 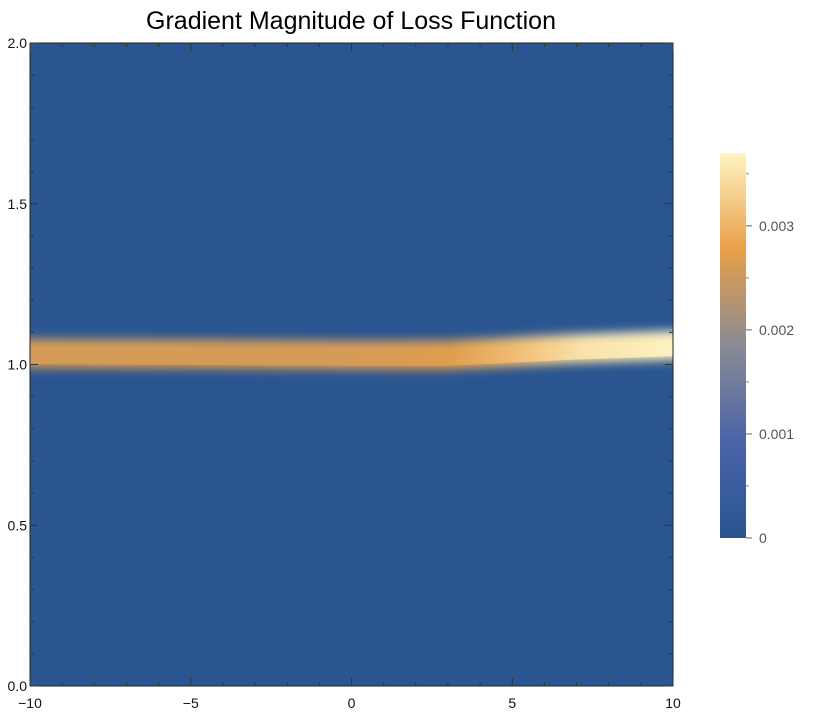 What do you see at coordinates (673, 703) in the screenshot?
I see `x-tick-label: 10` at bounding box center [673, 703].